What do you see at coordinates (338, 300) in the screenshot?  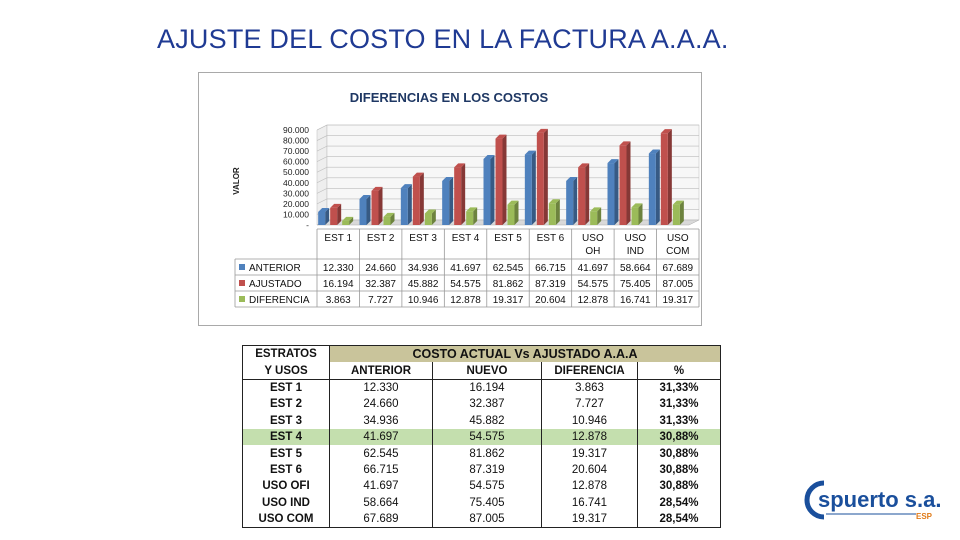 I see `data-label: 3.863` at bounding box center [338, 300].